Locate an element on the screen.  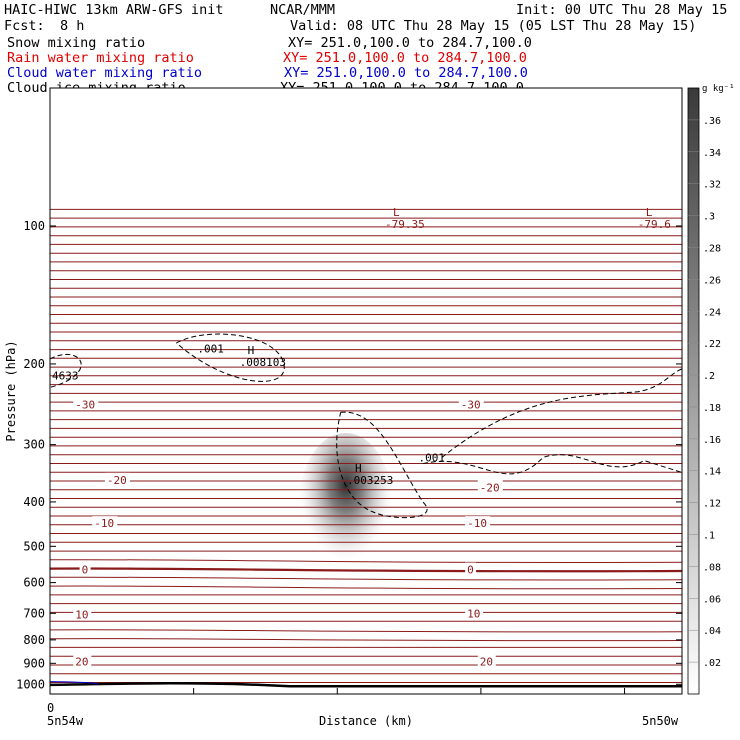
colorbar-tick-label: .12 is located at coordinates (712, 504).